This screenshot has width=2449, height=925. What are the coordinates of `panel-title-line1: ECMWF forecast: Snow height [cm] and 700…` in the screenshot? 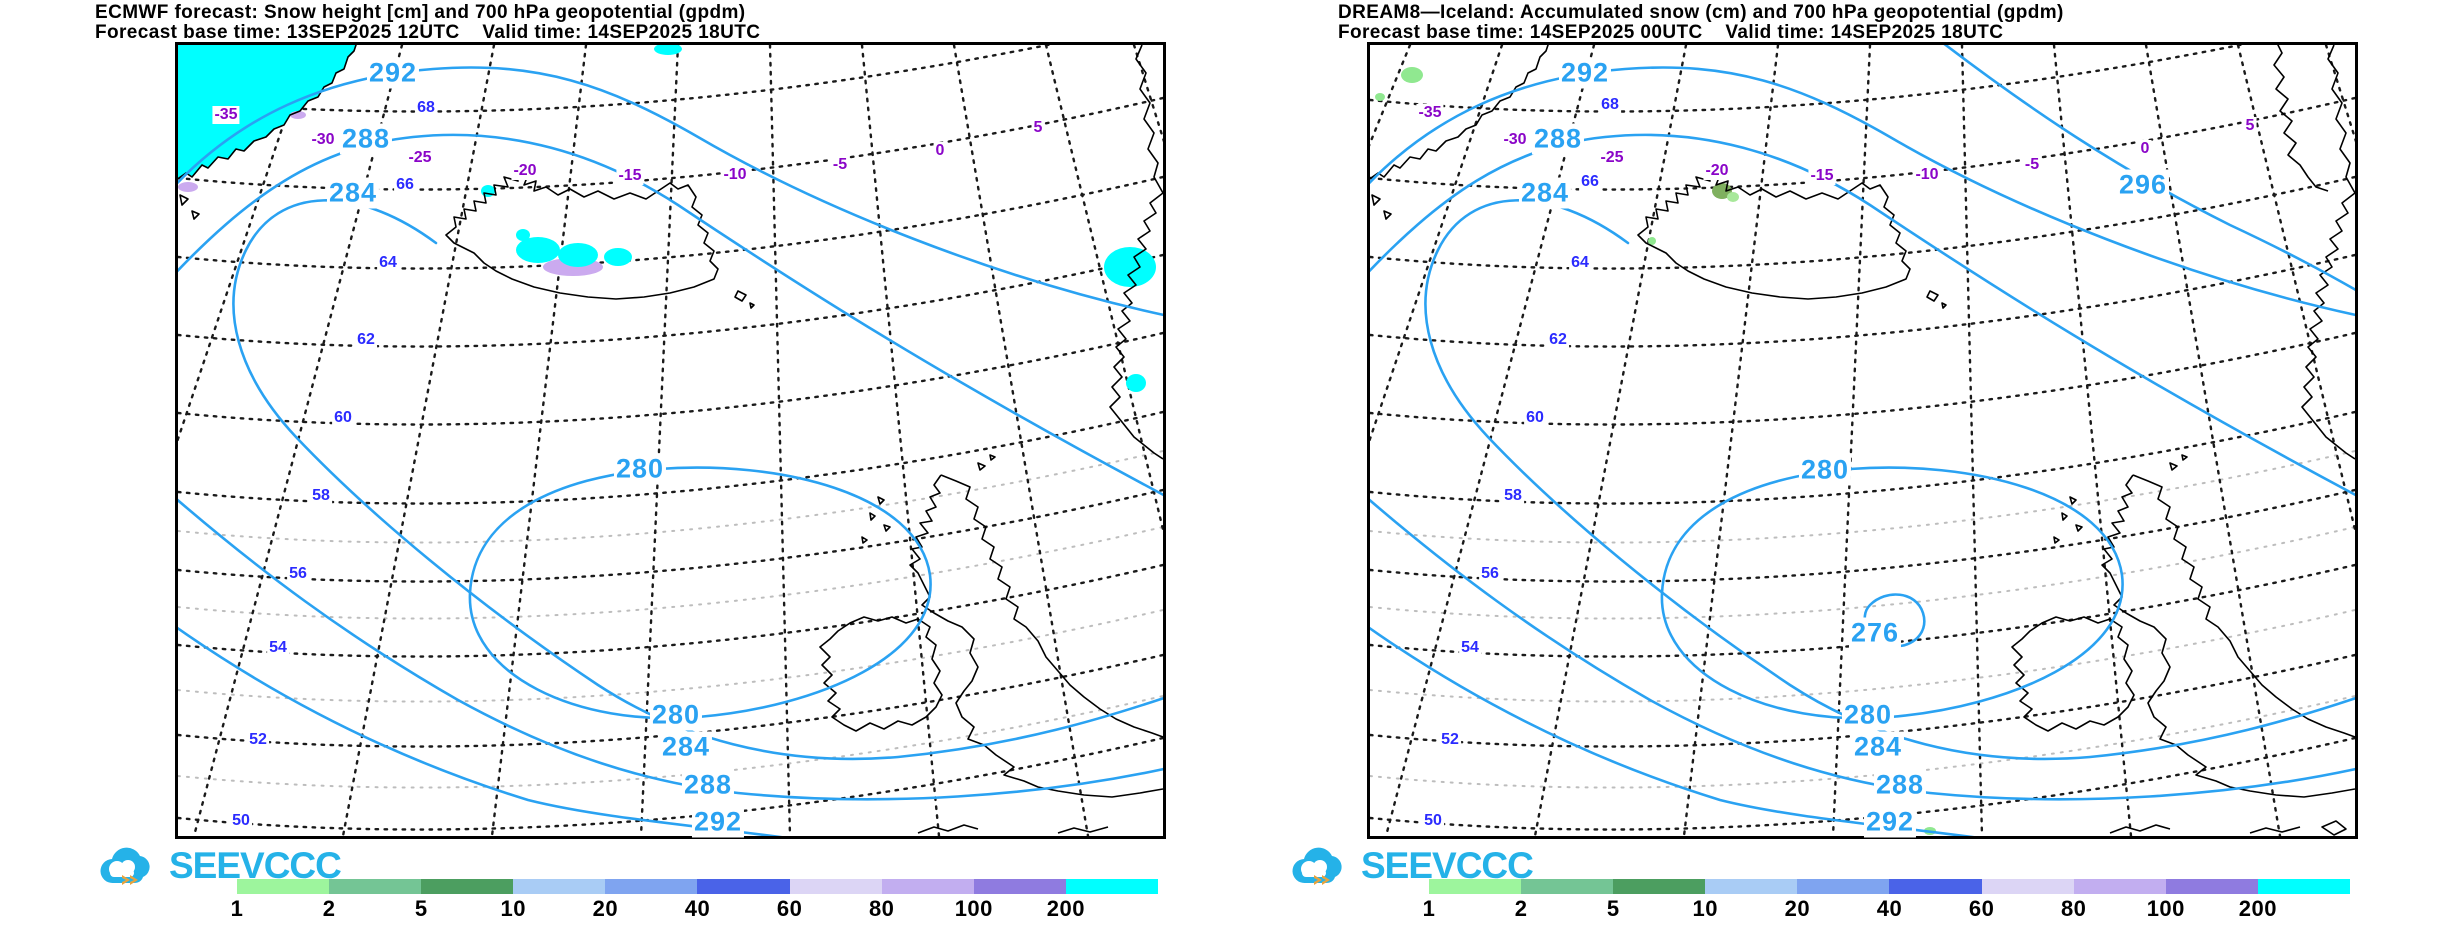 It's located at (420, 12).